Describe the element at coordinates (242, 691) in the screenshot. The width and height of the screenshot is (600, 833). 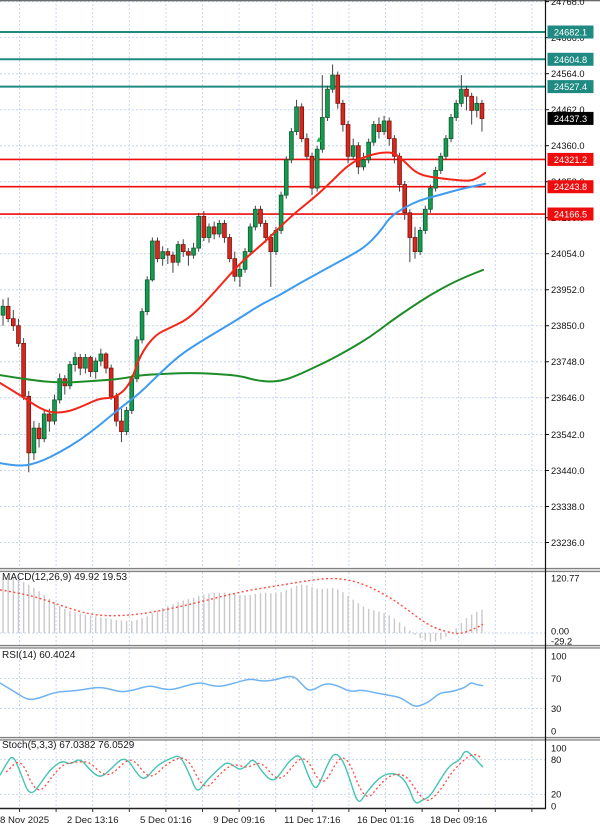
I see `rsi-line` at that location.